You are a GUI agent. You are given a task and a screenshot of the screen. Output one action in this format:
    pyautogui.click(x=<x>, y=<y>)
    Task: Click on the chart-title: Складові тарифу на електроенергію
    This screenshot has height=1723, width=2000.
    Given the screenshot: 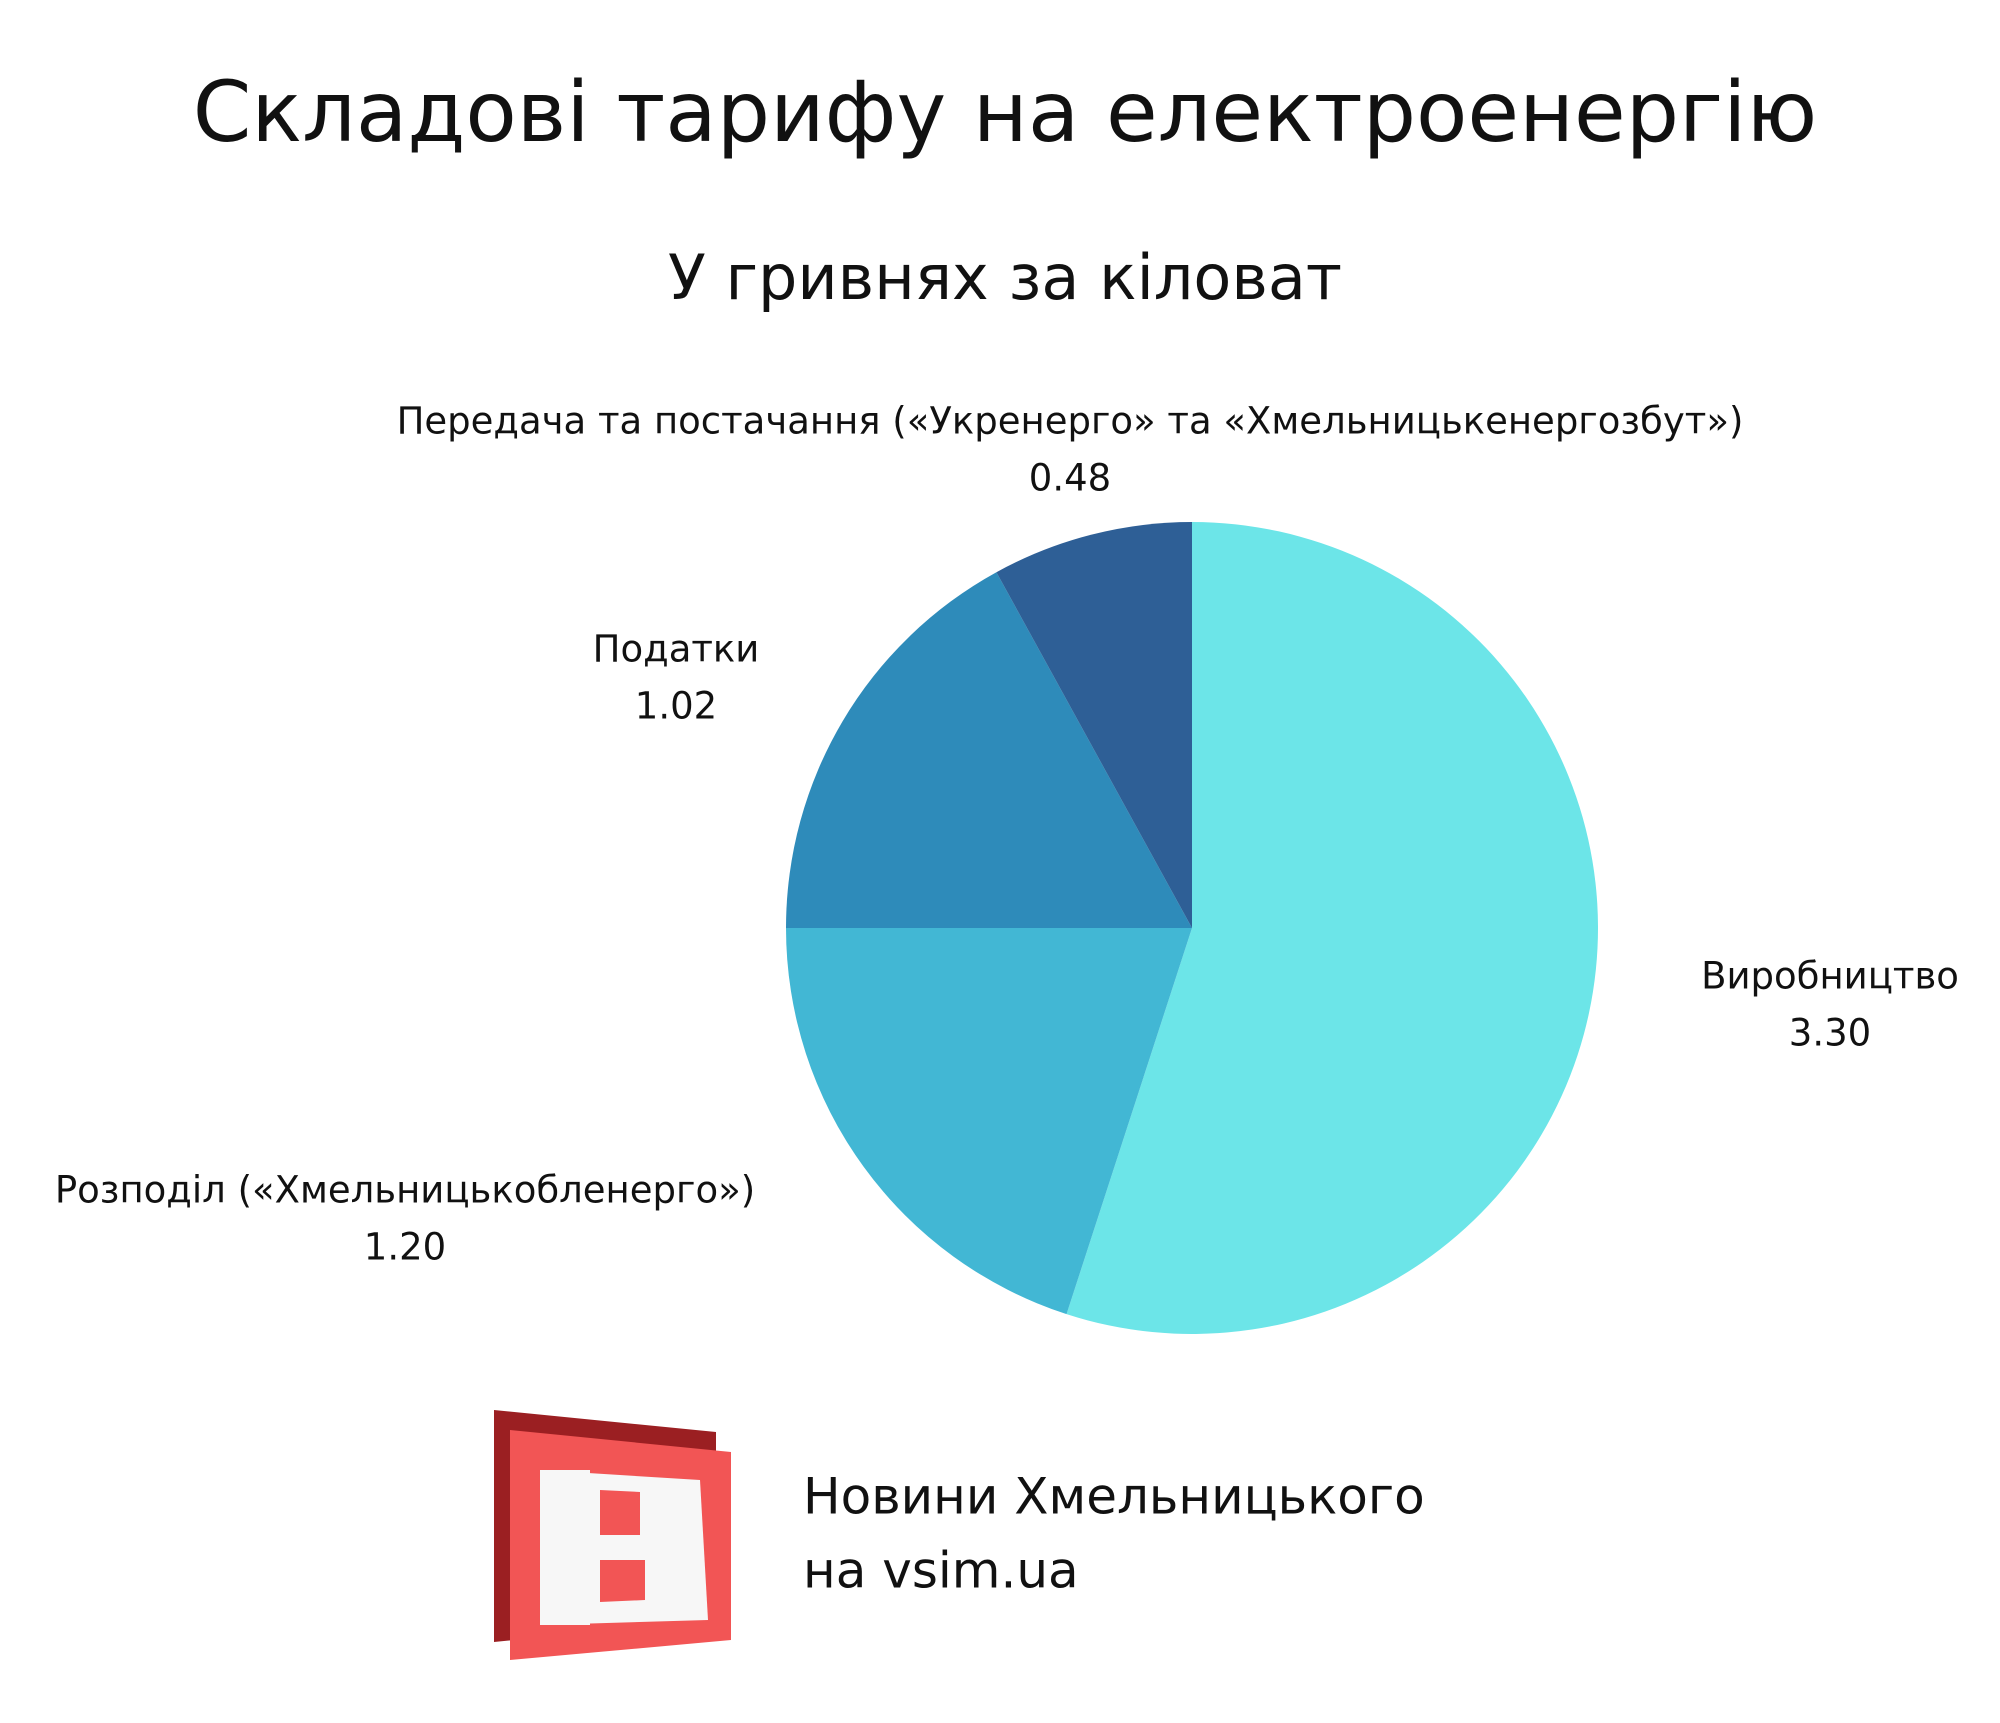 What is the action you would take?
    pyautogui.click(x=1005, y=112)
    